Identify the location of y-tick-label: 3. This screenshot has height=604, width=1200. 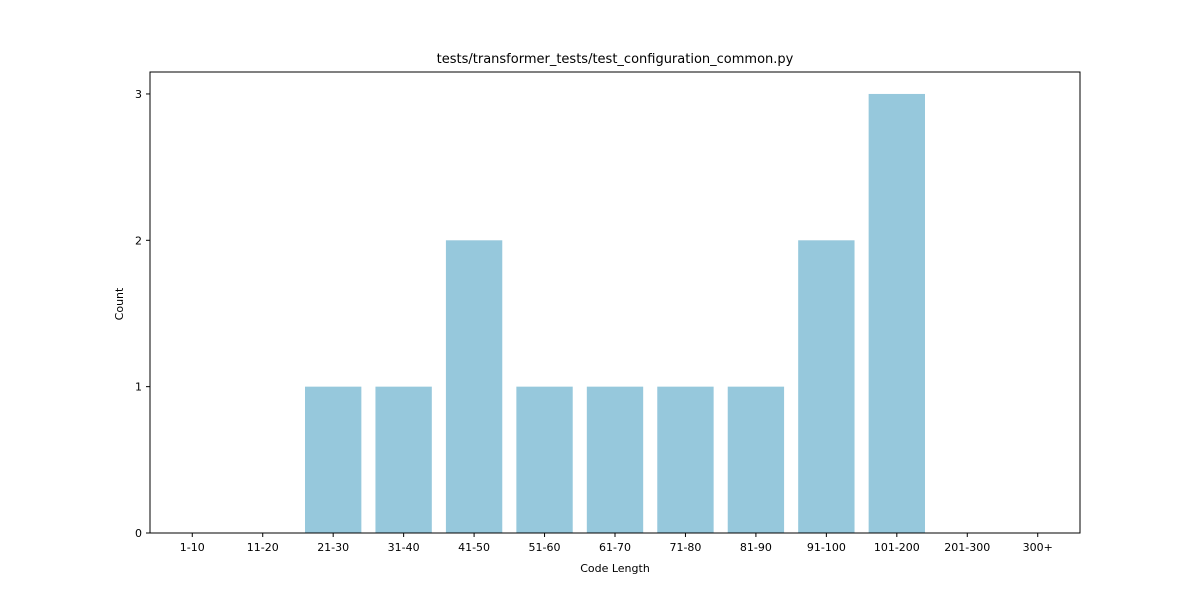
(138, 94).